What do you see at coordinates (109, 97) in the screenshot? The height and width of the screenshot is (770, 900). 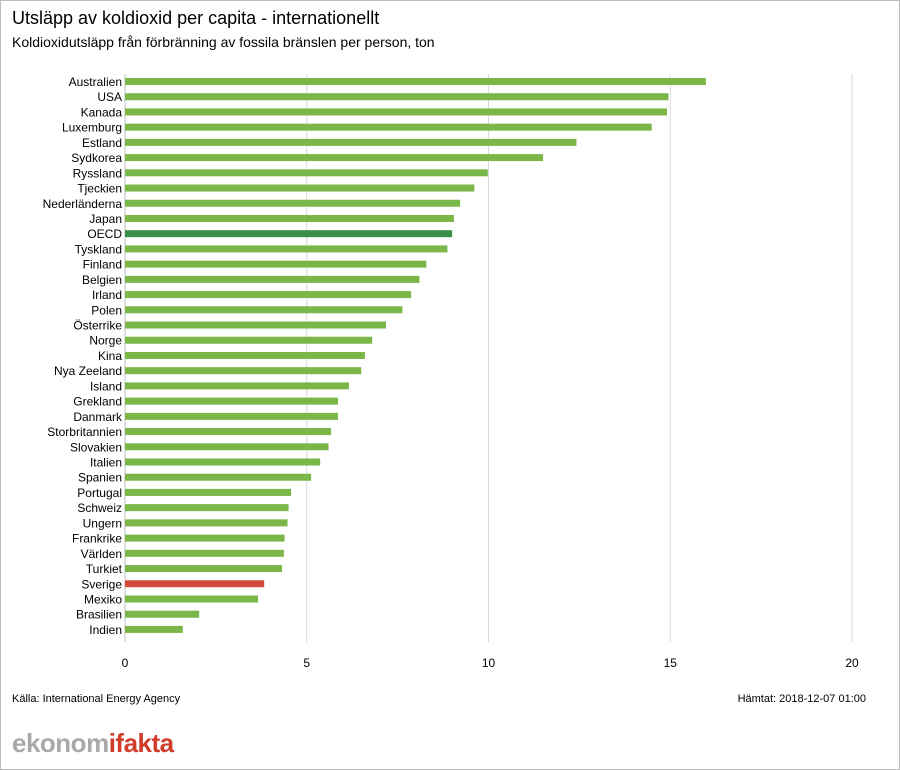 I see `category-label: USA` at bounding box center [109, 97].